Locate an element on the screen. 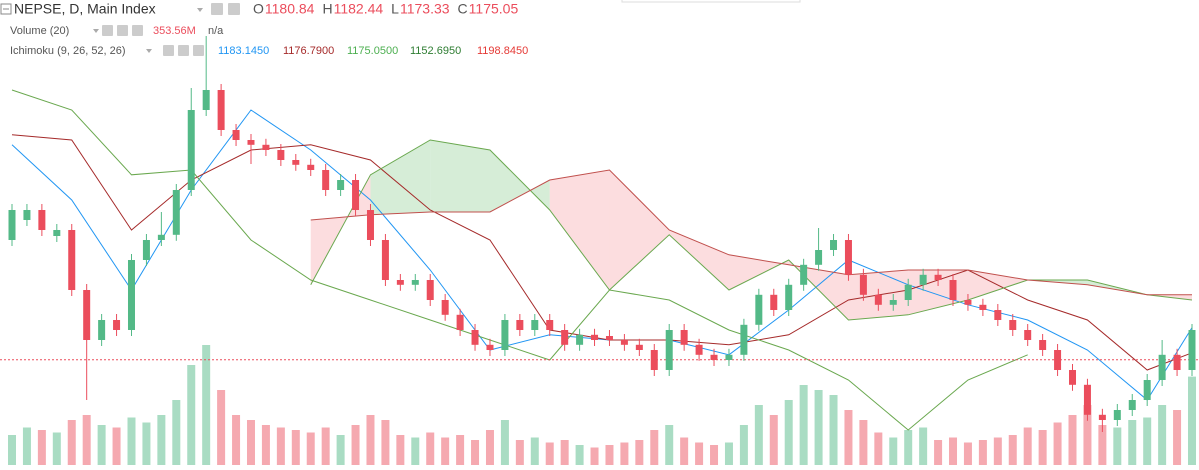  volume-value: n/a is located at coordinates (216, 31).